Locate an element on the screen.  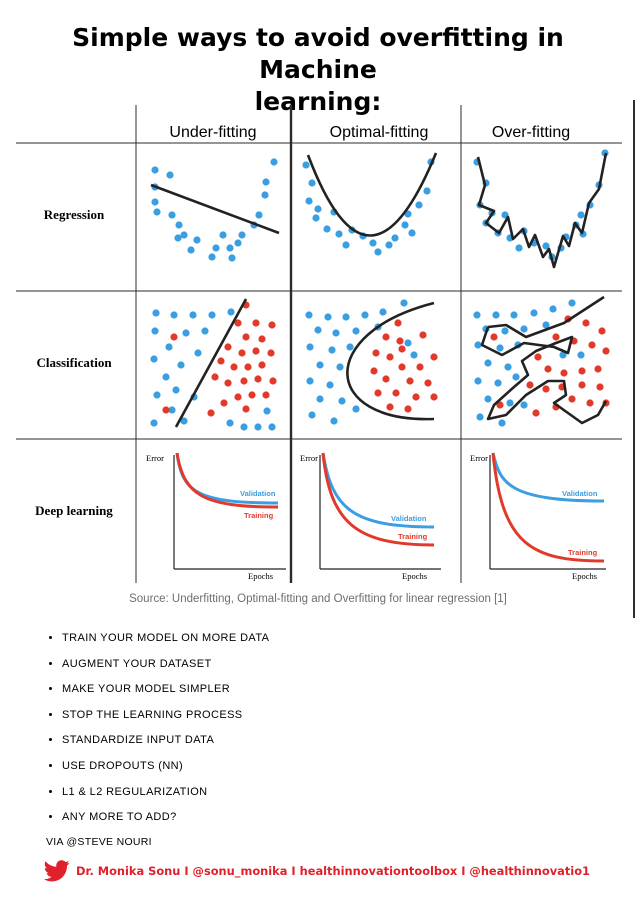
regression-overfit-curve is located at coordinates (542, 210).